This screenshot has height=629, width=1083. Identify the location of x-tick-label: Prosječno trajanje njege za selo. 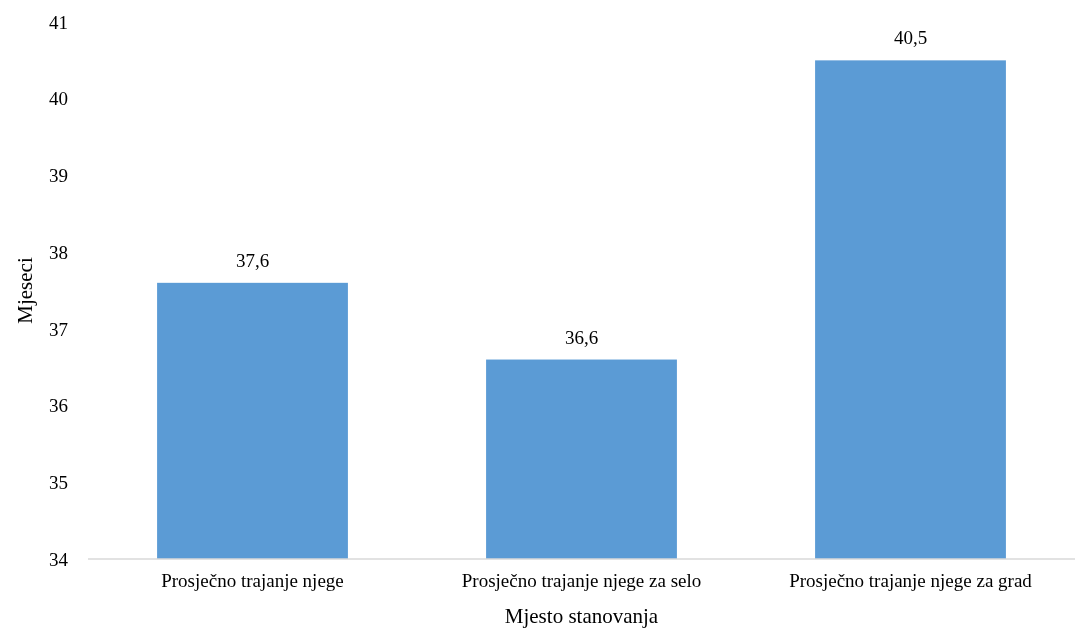
(581, 580).